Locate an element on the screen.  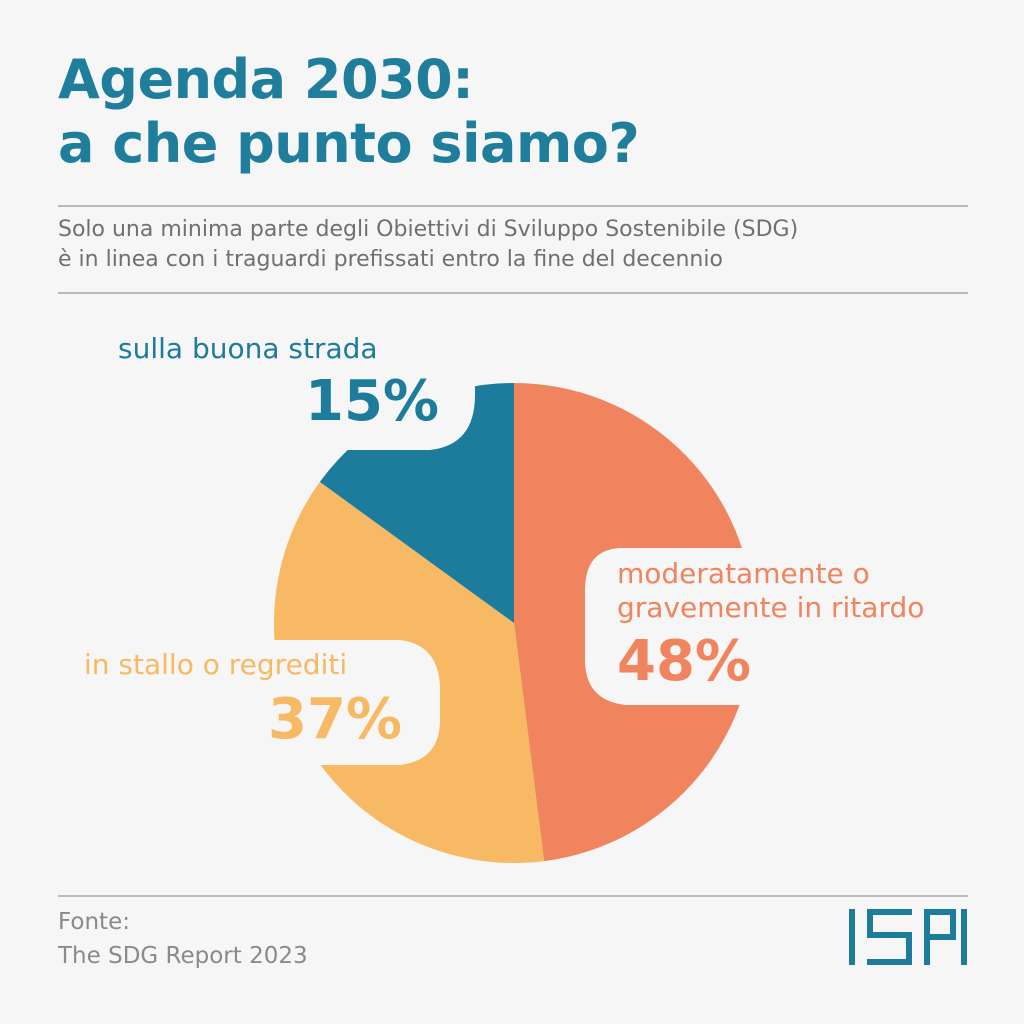
label-delayed-line-2: gravemente in ritardo is located at coordinates (771, 607).